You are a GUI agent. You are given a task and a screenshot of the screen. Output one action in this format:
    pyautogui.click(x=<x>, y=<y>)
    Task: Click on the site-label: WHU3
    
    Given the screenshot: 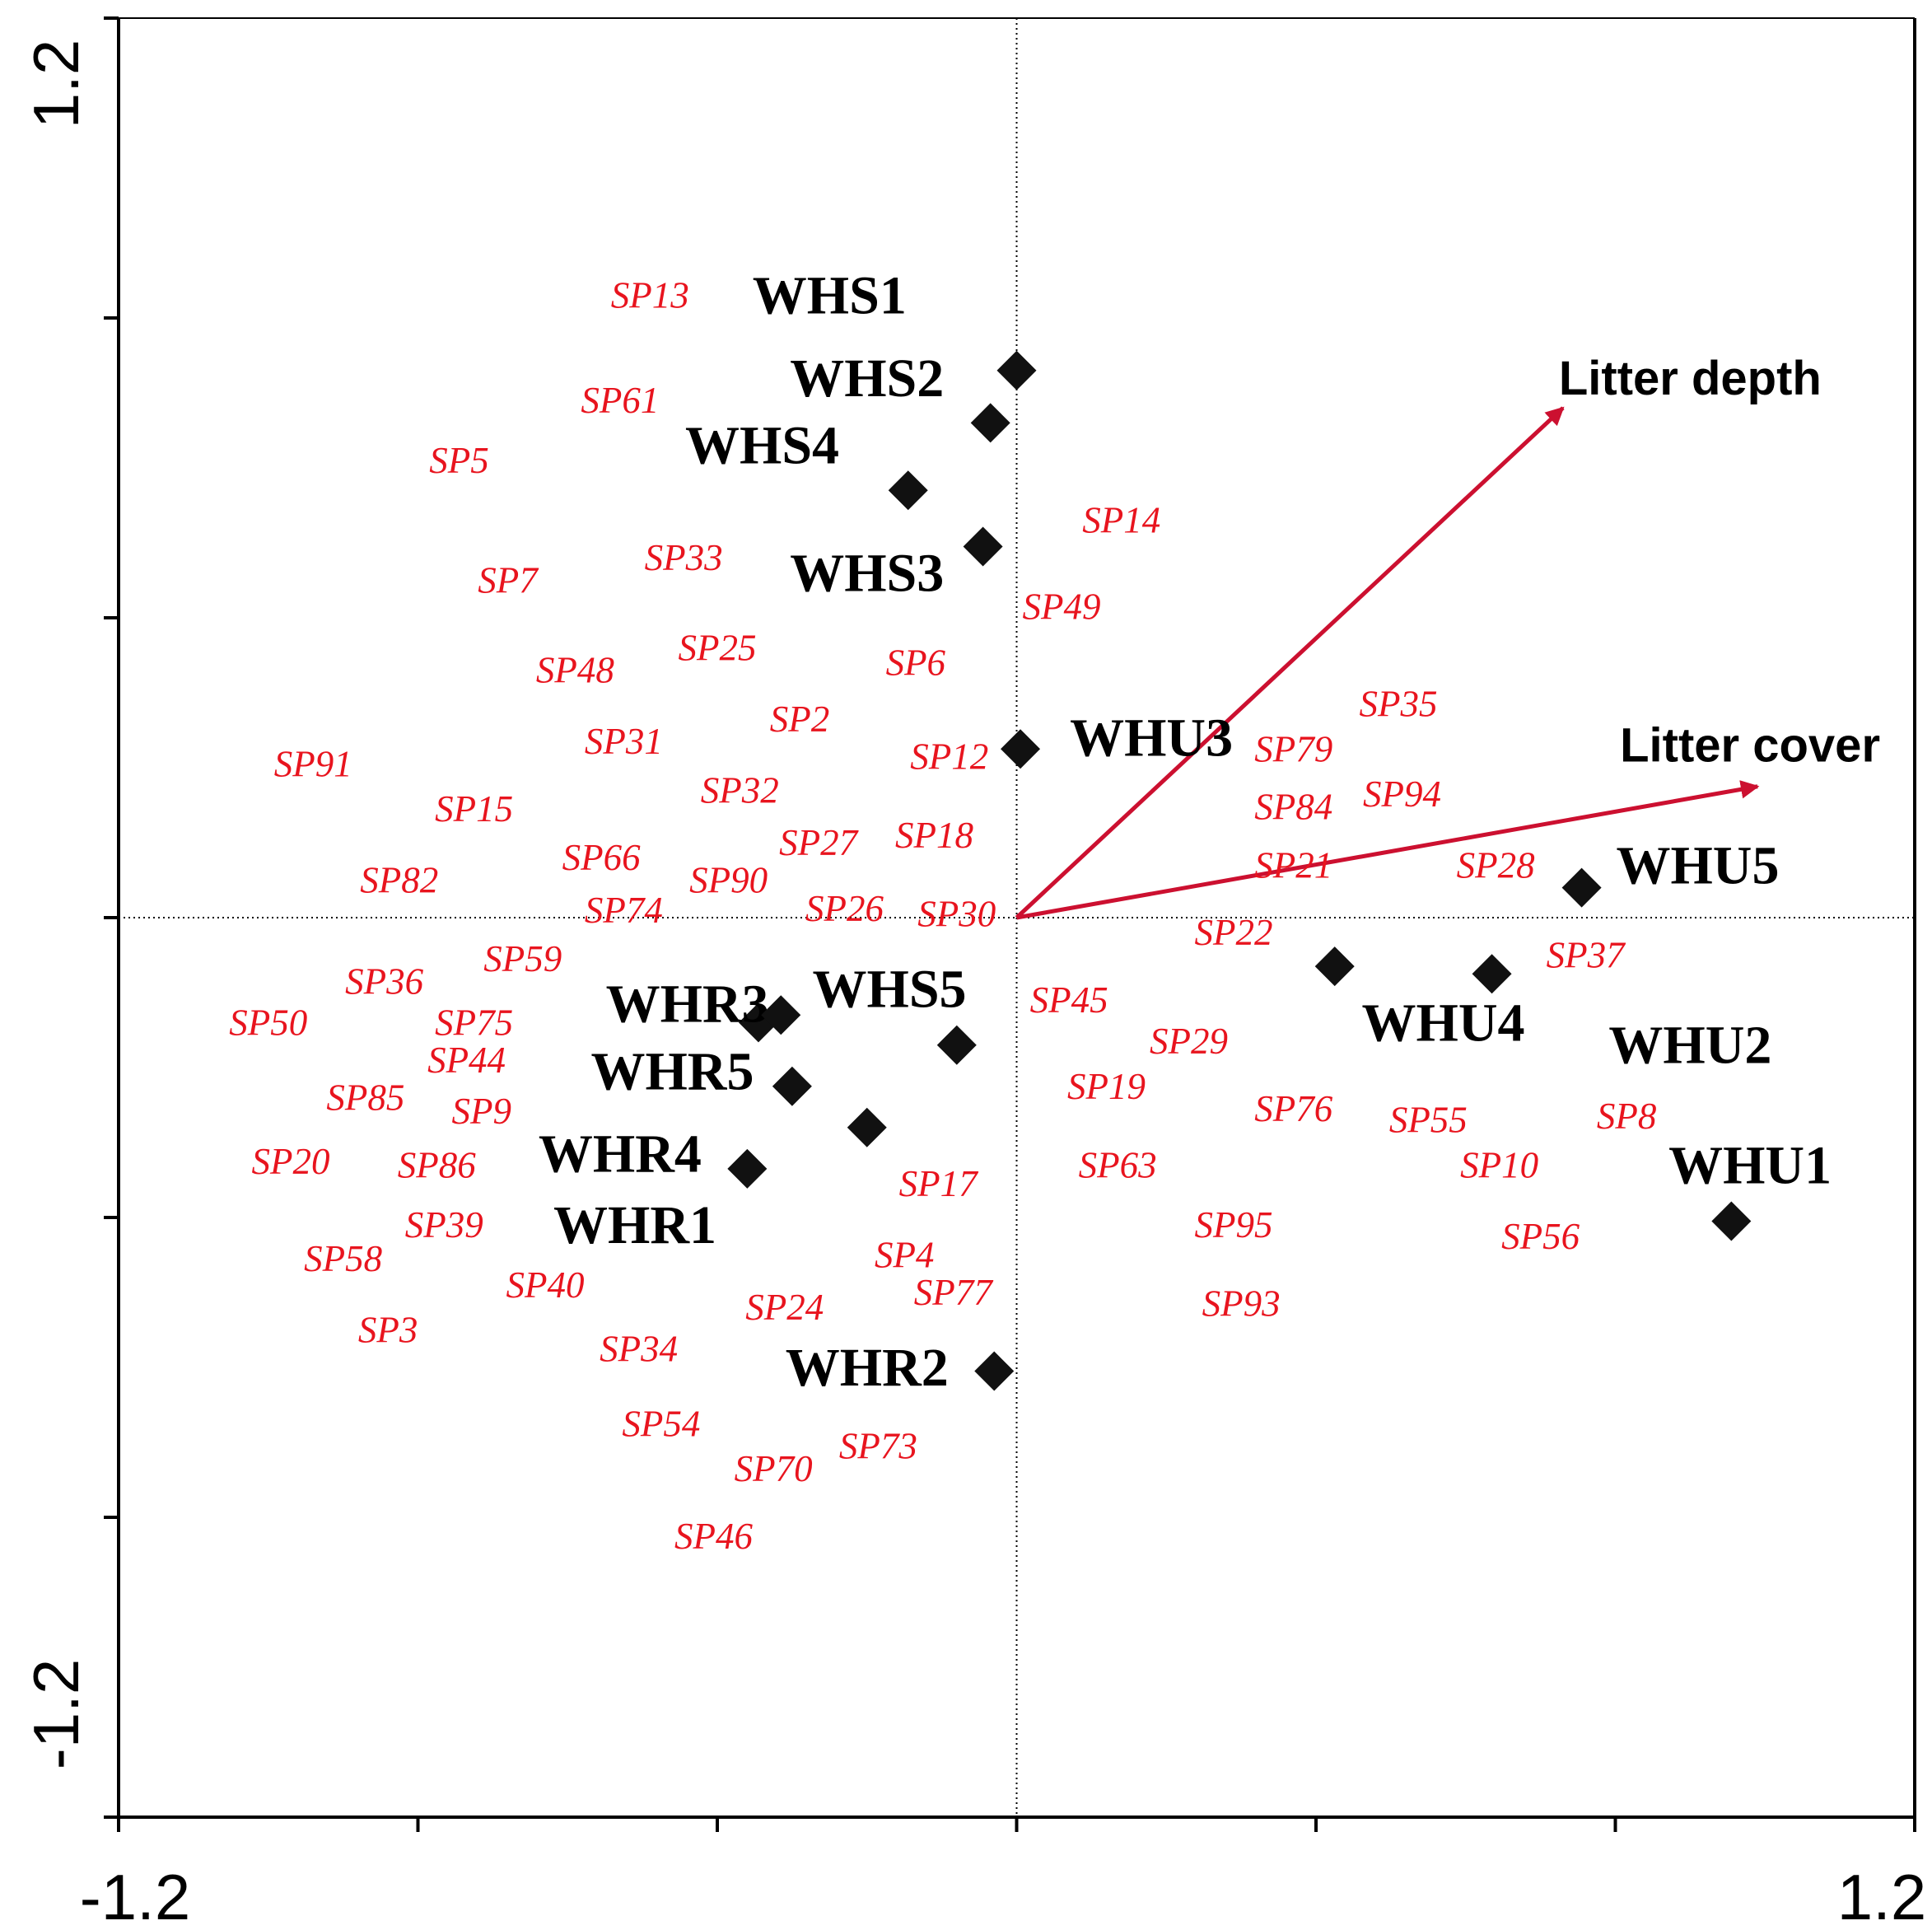 What is the action you would take?
    pyautogui.click(x=1151, y=738)
    